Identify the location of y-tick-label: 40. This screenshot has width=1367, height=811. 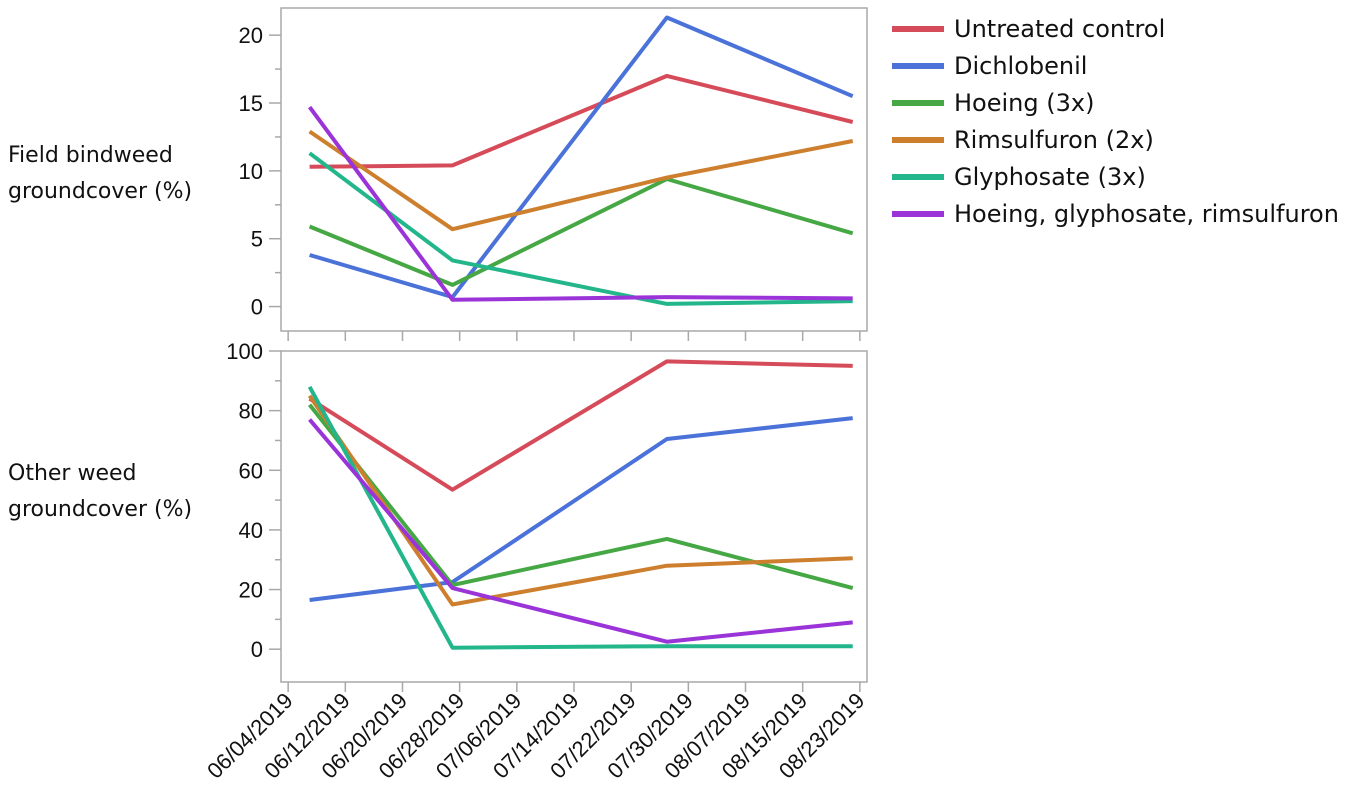
(251, 530).